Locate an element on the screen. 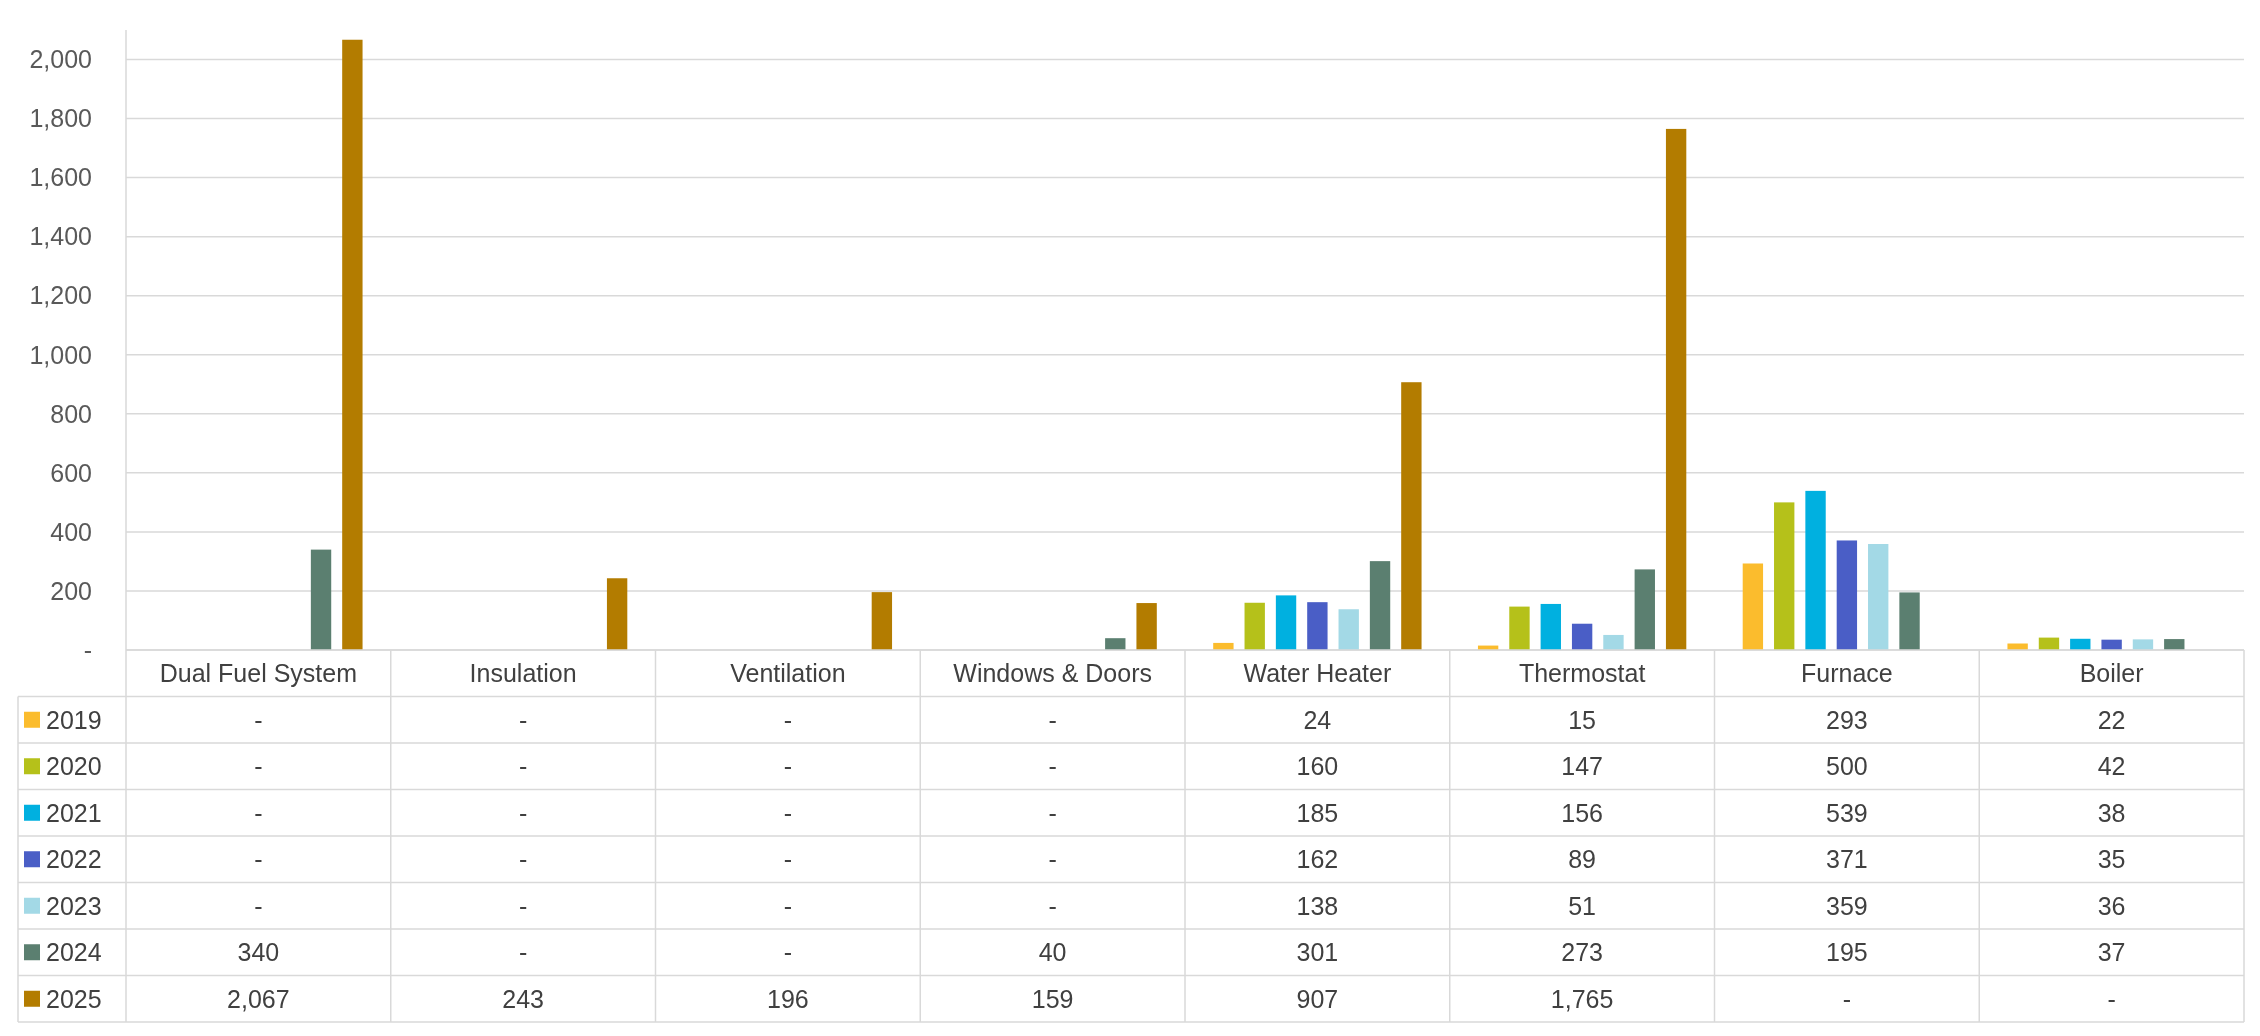 This screenshot has height=1036, width=2260. data-label: 539 is located at coordinates (1847, 812).